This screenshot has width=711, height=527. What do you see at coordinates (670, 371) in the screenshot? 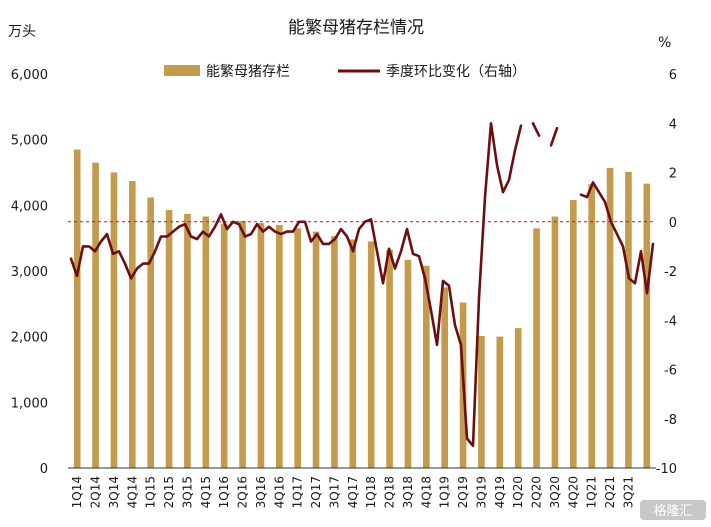
I see `right-axis-tick-label: -6` at bounding box center [670, 371].